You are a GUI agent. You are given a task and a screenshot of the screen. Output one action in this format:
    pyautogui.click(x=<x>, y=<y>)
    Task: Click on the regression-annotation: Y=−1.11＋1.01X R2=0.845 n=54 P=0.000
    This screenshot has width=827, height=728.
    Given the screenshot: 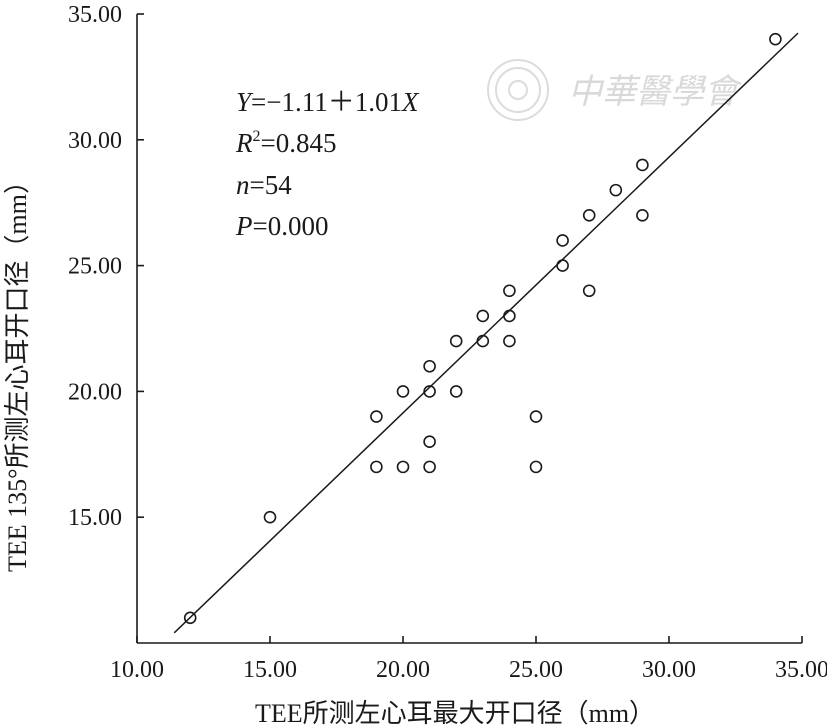 What is the action you would take?
    pyautogui.click(x=327, y=164)
    